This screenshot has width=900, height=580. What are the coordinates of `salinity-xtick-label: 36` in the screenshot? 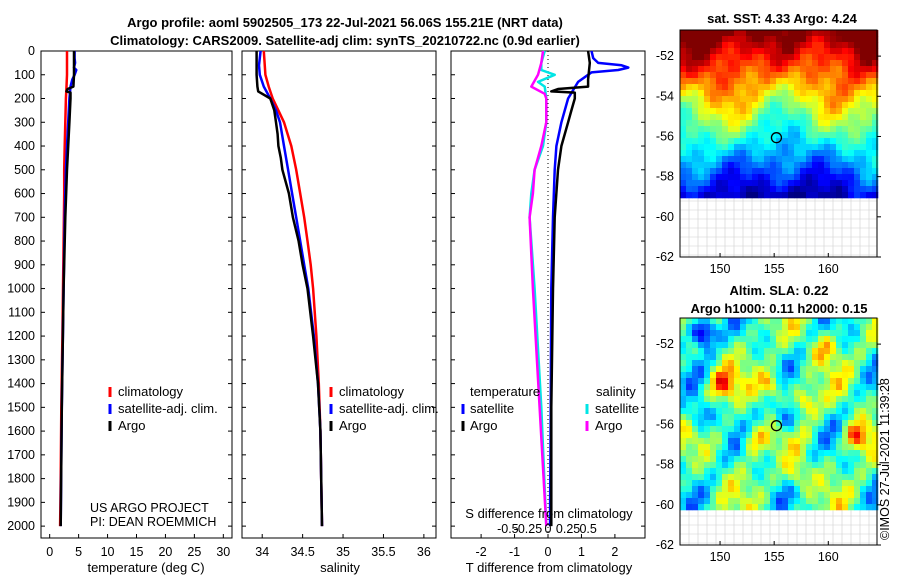 It's located at (424, 552).